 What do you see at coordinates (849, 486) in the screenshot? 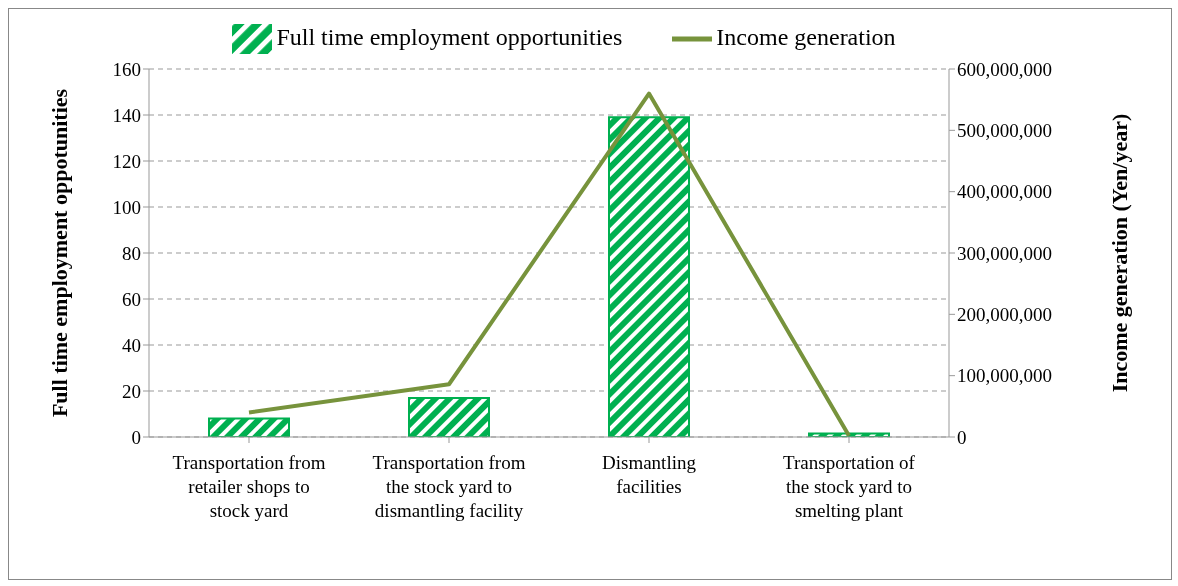
I see `x-tick-label: Transportation of the stock yard to smelting plant` at bounding box center [849, 486].